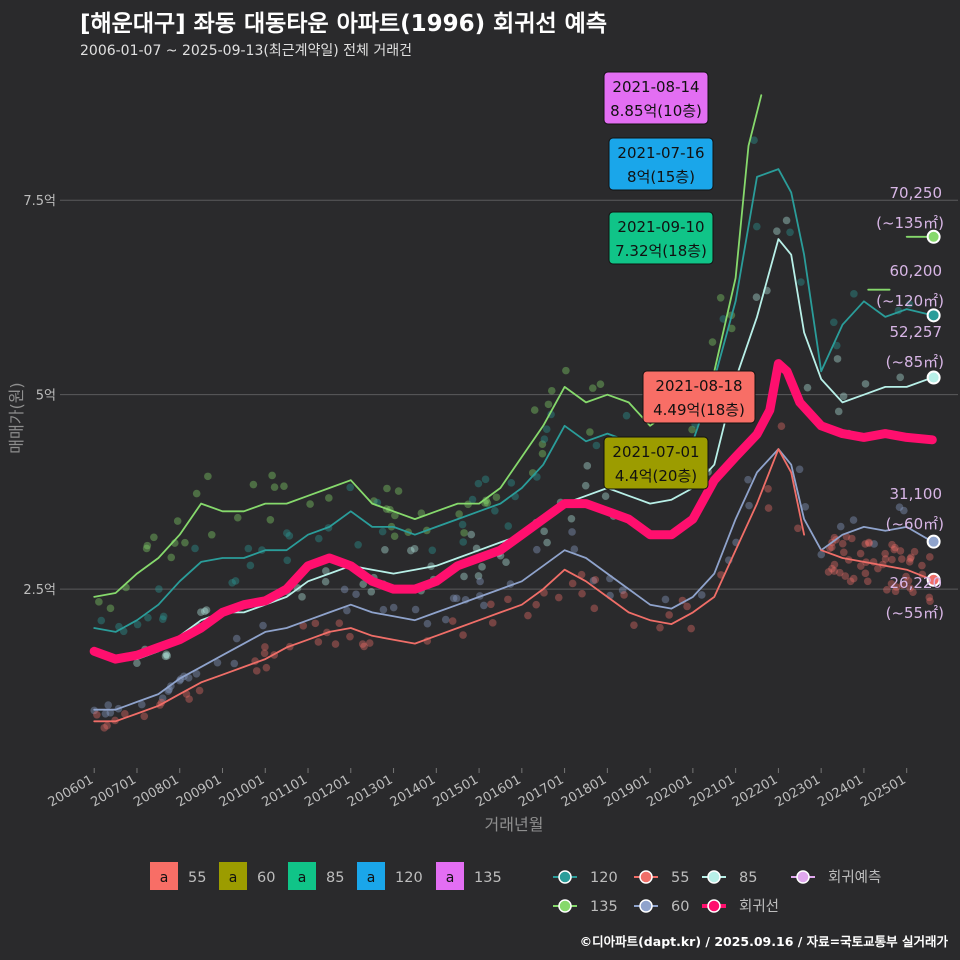  I want to click on annotation-price: 8억(15층), so click(661, 177).